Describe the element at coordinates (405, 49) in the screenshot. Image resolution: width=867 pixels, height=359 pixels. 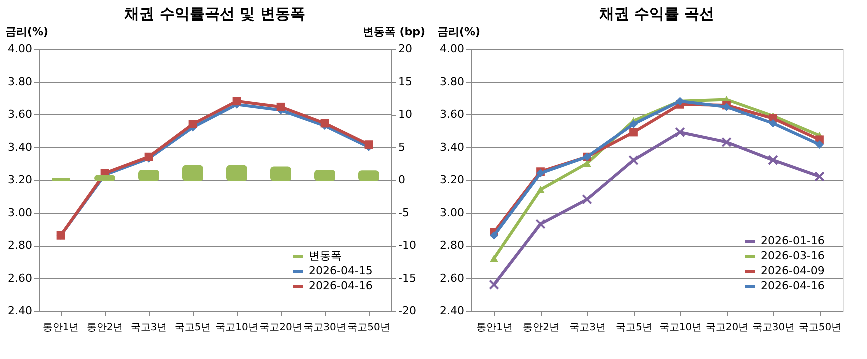
I see `y2-tick-label: 20` at that location.